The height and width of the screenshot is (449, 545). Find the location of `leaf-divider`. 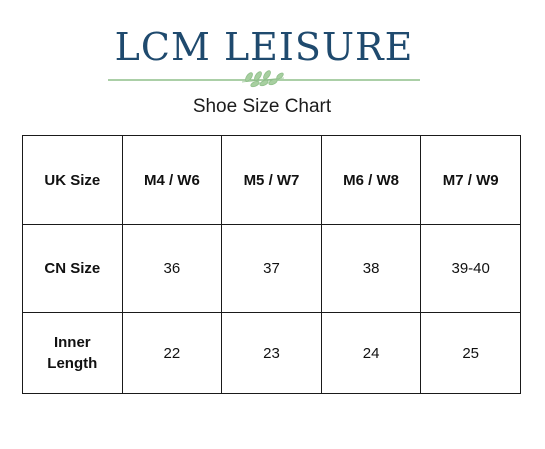

leaf-divider is located at coordinates (264, 79).